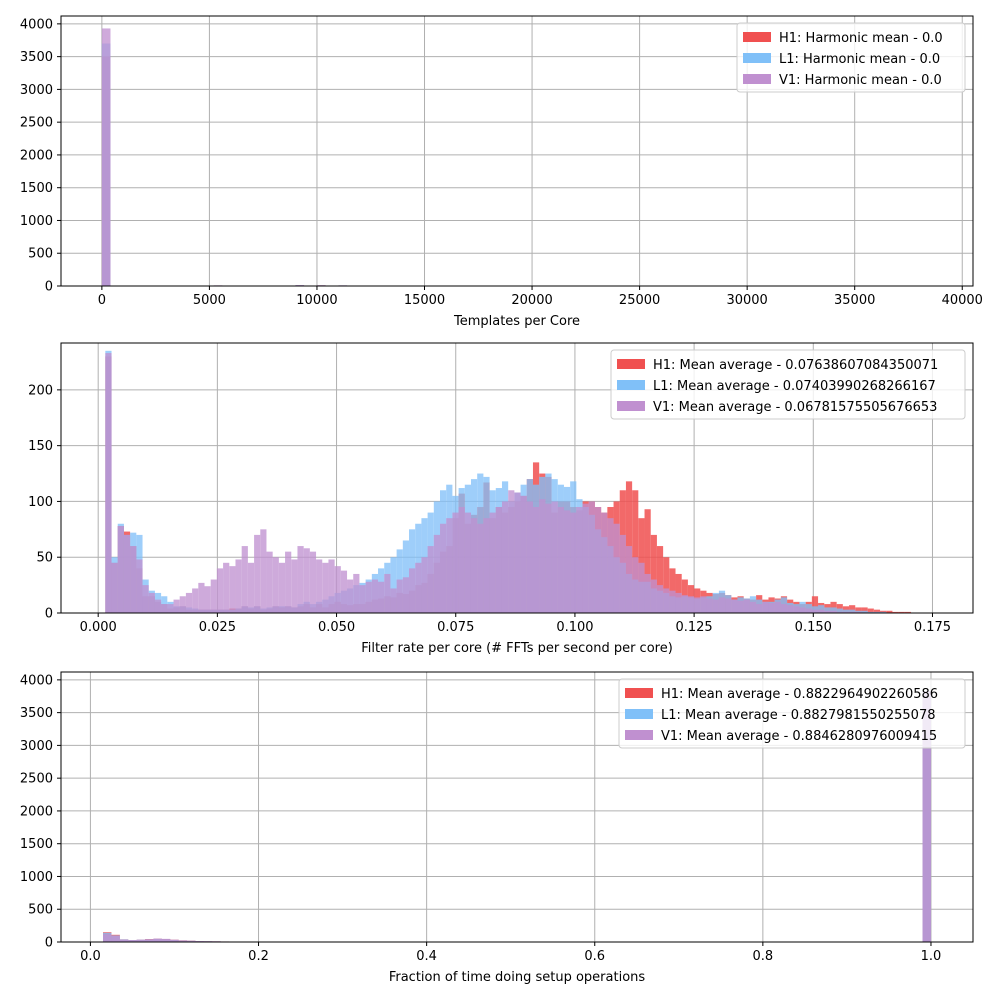 The height and width of the screenshot is (1000, 1000). What do you see at coordinates (44, 558) in the screenshot?
I see `y-tick-label: 50` at bounding box center [44, 558].